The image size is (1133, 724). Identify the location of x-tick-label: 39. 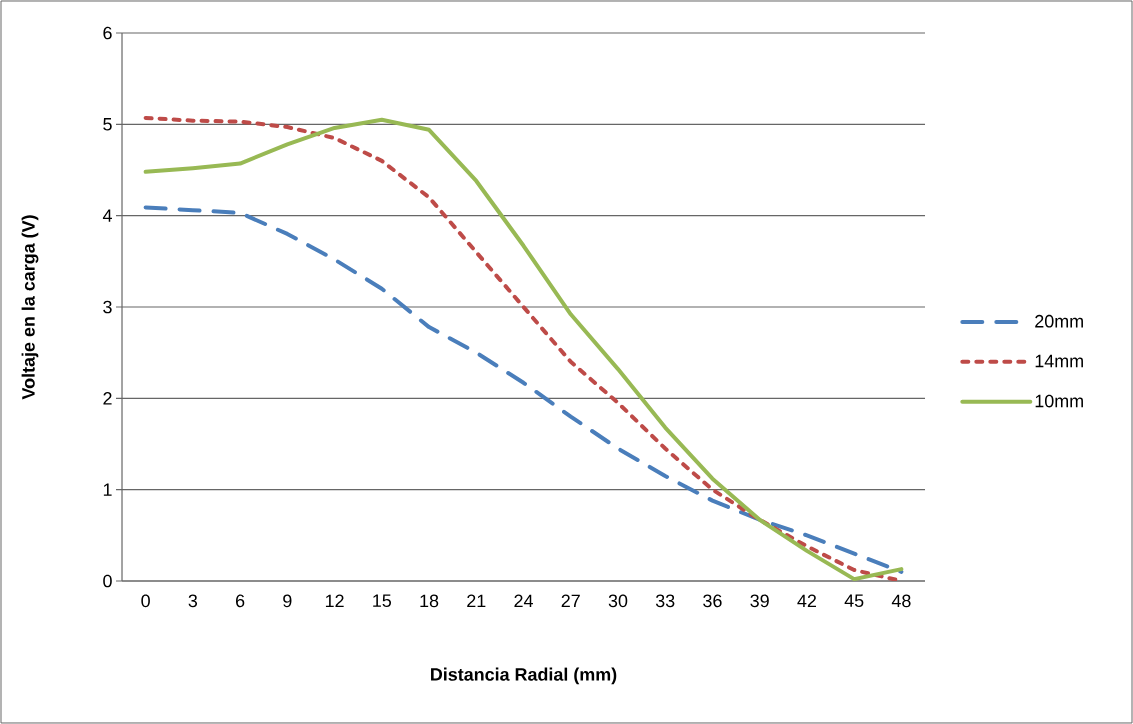
(759, 601).